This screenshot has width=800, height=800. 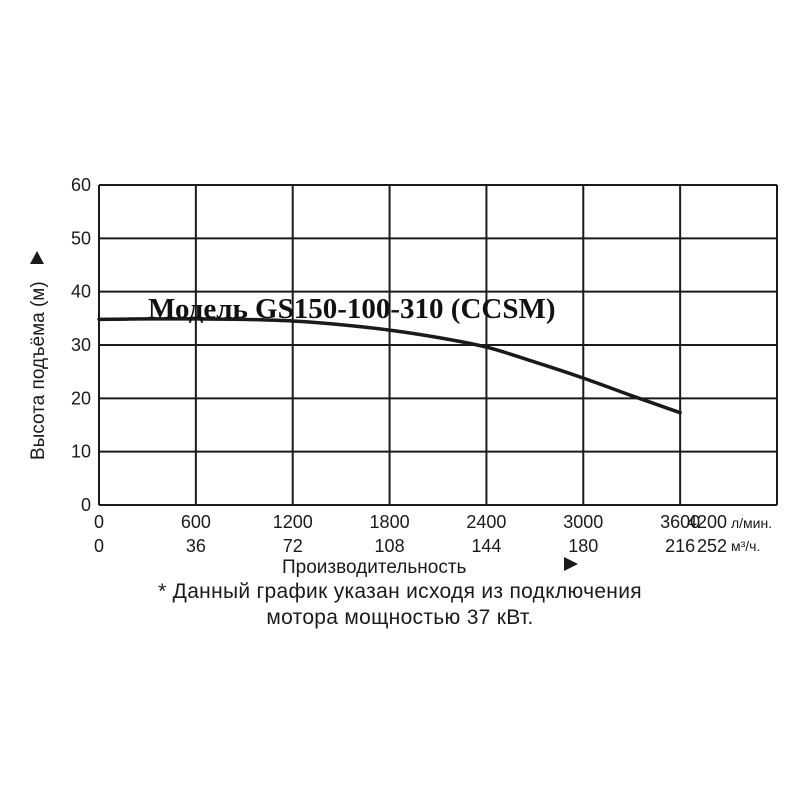 I want to click on y-tick-label: 30, so click(x=81, y=345).